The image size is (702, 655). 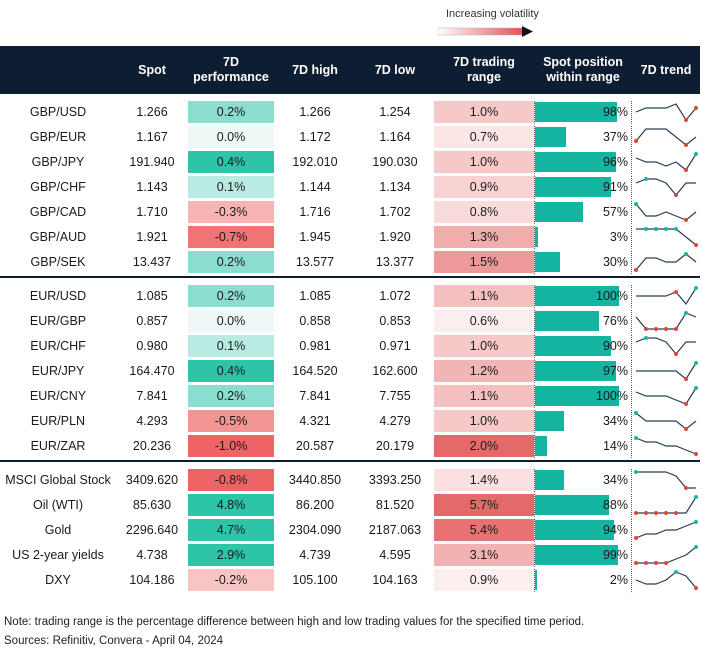 What do you see at coordinates (152, 481) in the screenshot?
I see `spot-cell: 3409.620` at bounding box center [152, 481].